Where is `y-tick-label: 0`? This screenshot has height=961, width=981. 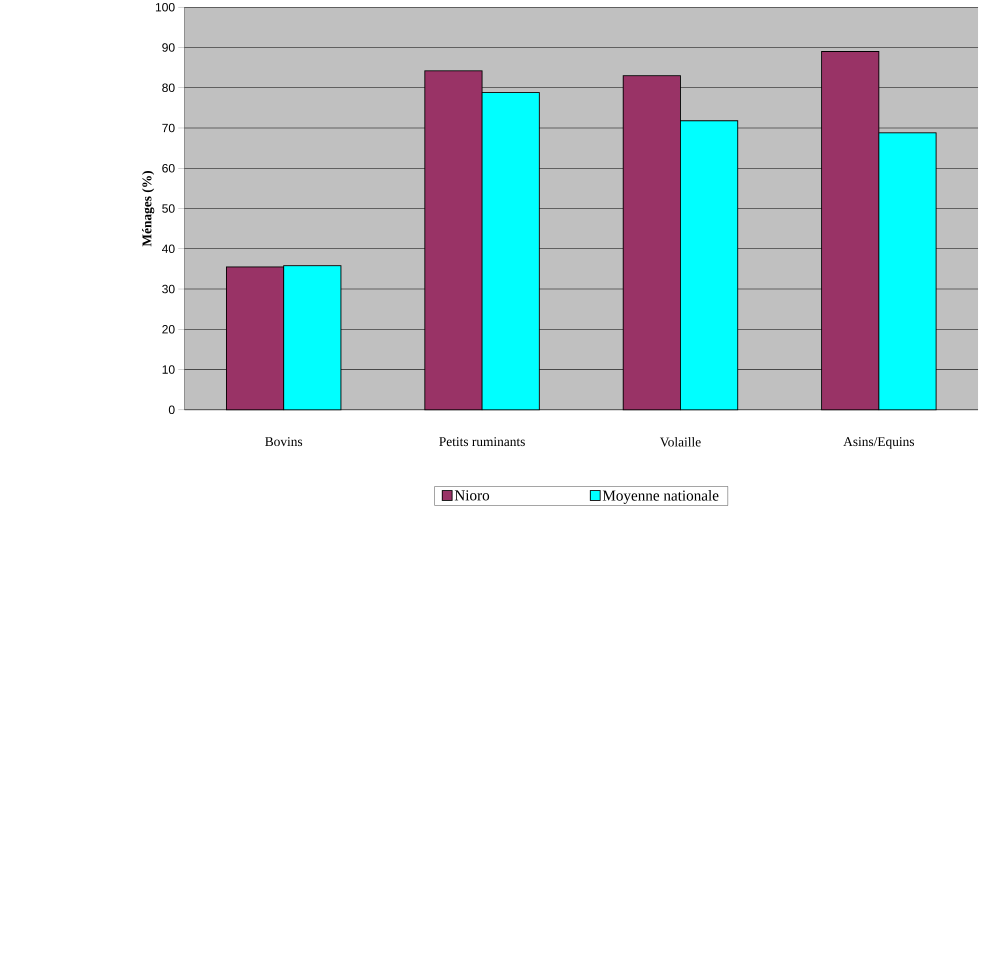
y-tick-label: 0 is located at coordinates (171, 409).